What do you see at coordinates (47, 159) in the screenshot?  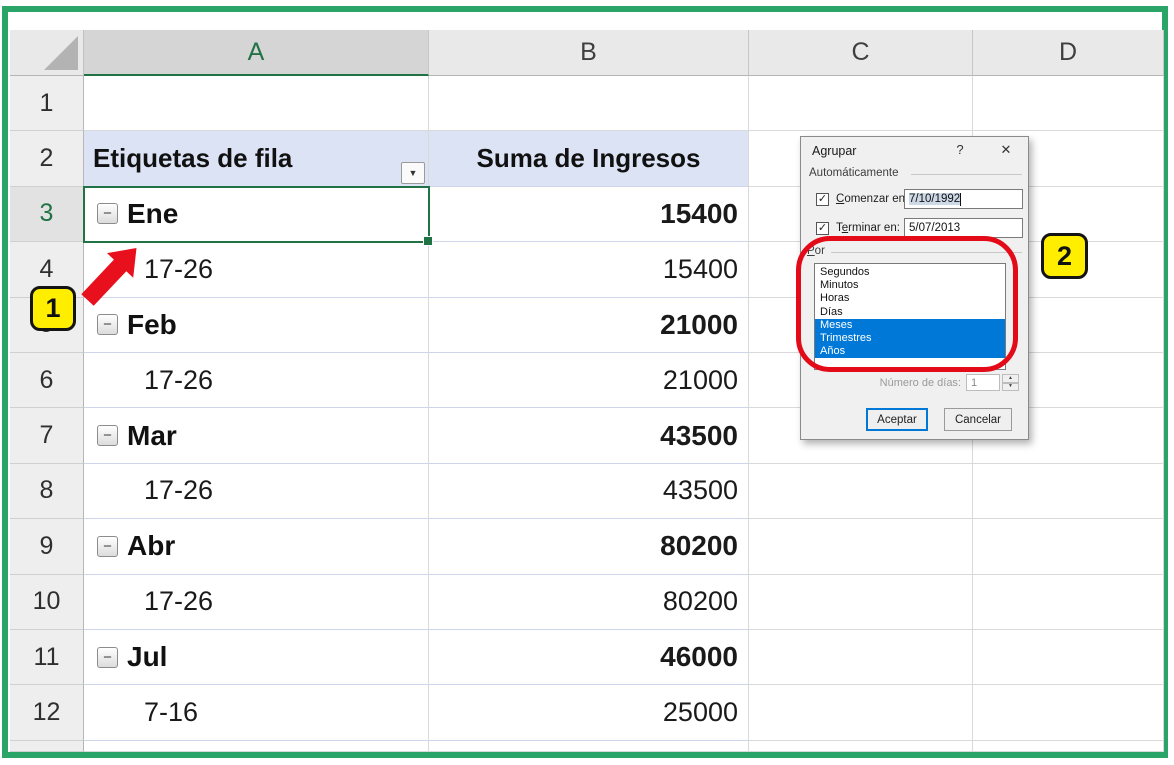 I see `row-header-2: 2` at bounding box center [47, 159].